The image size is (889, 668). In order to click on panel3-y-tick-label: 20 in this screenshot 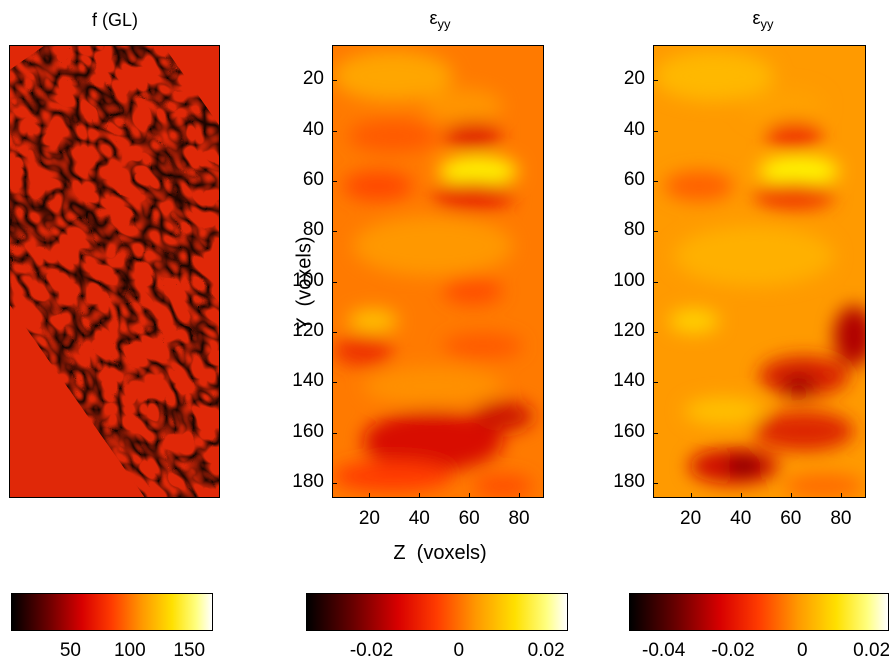, I will do `click(634, 79)`.